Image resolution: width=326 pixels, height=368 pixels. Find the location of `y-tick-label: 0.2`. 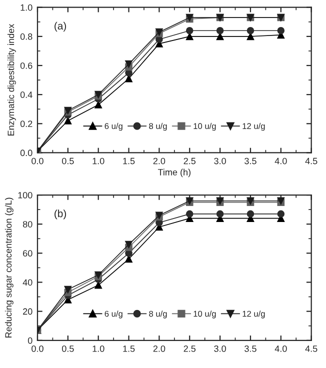

y-tick-label: 0.2 is located at coordinates (26, 124).